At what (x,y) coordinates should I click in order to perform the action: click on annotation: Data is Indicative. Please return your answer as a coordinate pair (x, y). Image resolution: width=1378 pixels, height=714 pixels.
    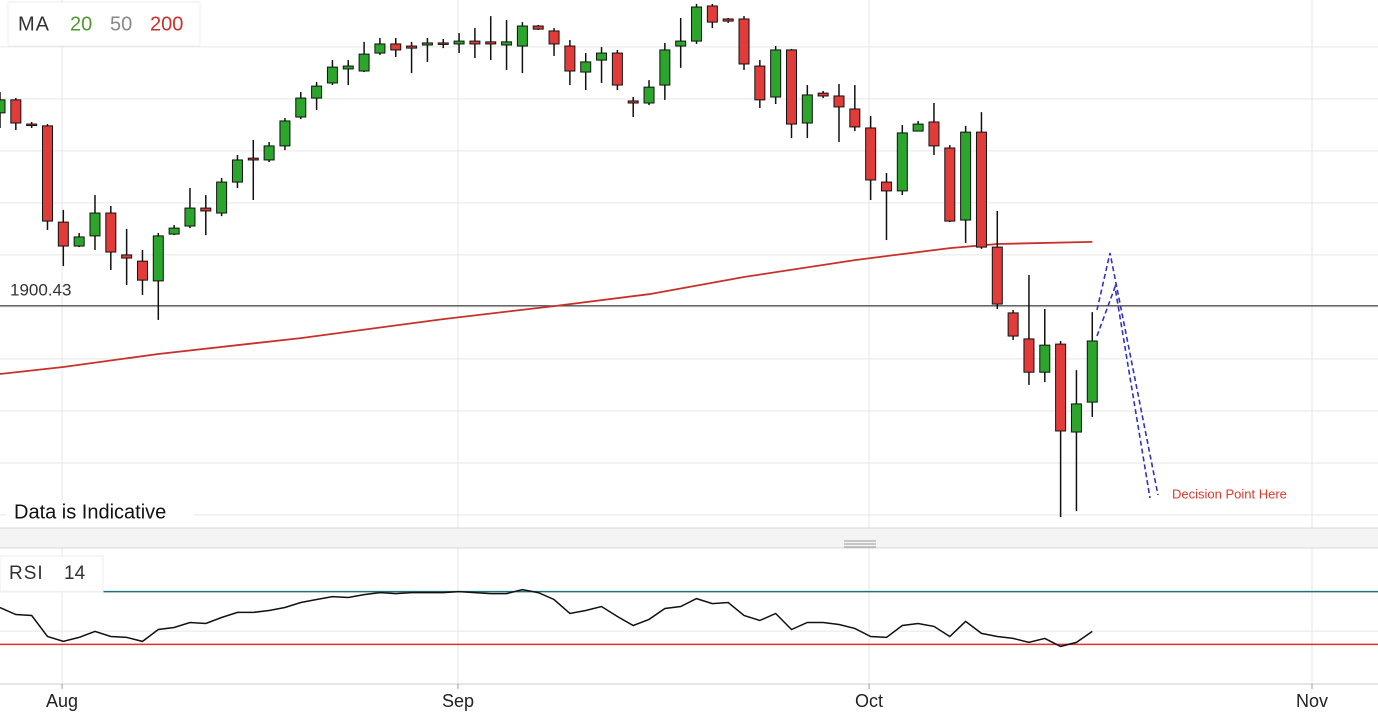
    Looking at the image, I should click on (90, 512).